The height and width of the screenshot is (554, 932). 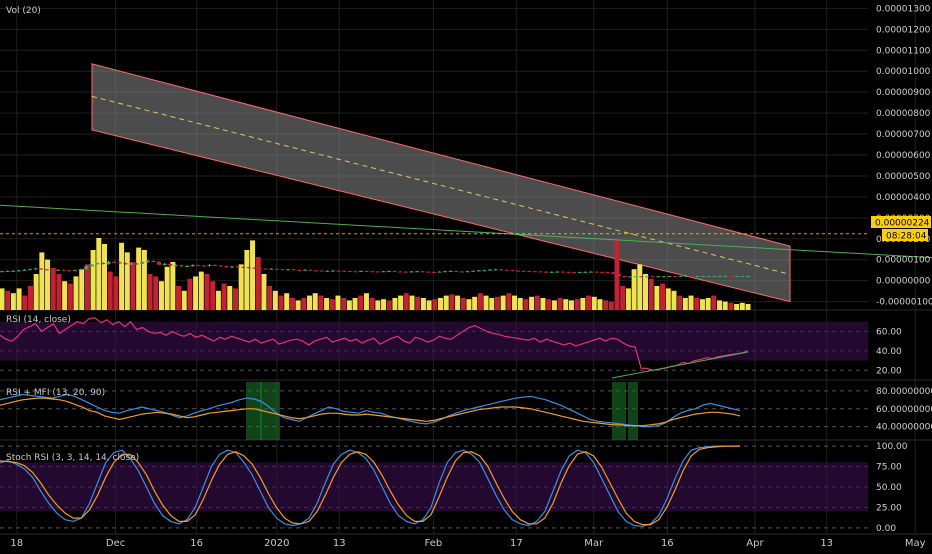 What do you see at coordinates (886, 529) in the screenshot?
I see `stoch-tick-label: 0.00` at bounding box center [886, 529].